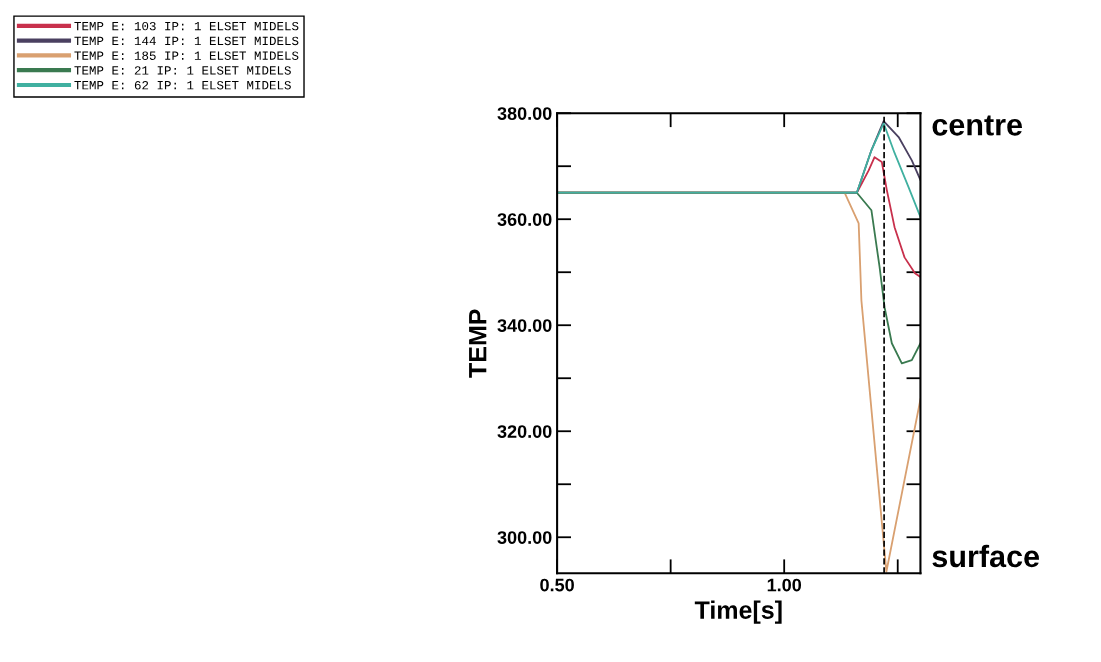 The image size is (1101, 662). Describe the element at coordinates (182, 85) in the screenshot. I see `legend-label: TEMP E: 62 IP: 1 ELSET MIDELS` at that location.